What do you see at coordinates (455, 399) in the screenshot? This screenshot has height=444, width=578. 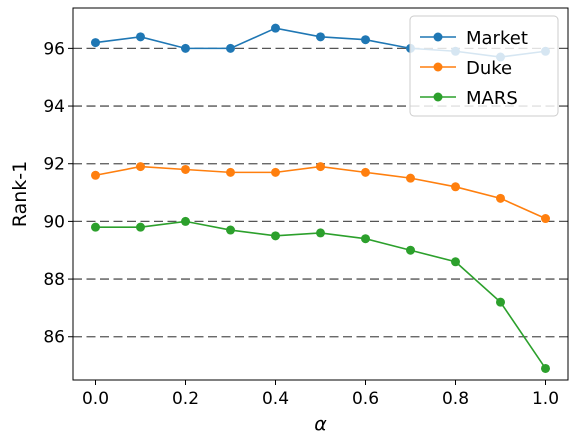 I see `x-tick-label: 0.8` at bounding box center [455, 399].